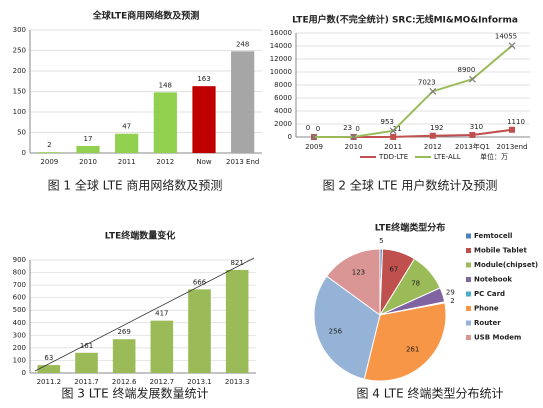  Describe the element at coordinates (447, 157) in the screenshot. I see `legend-label: LTE-ALL` at that location.